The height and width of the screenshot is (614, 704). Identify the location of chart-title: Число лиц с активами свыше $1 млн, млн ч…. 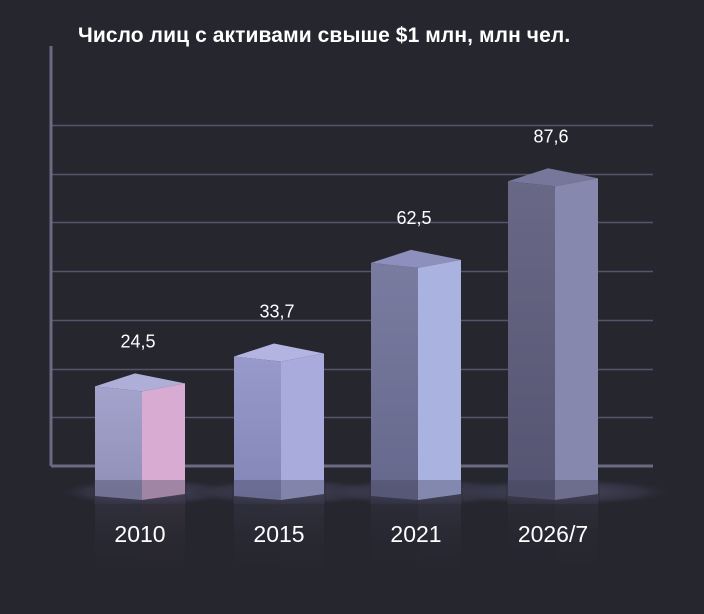
(324, 35).